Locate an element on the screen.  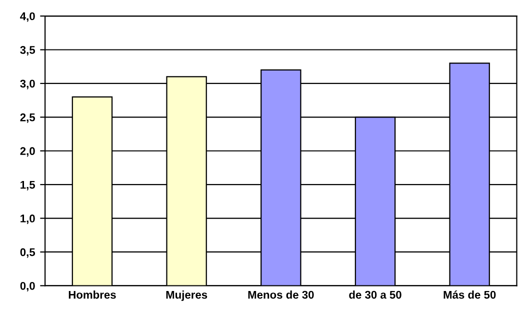
x-tick-label: de 30 a 50 is located at coordinates (375, 294).